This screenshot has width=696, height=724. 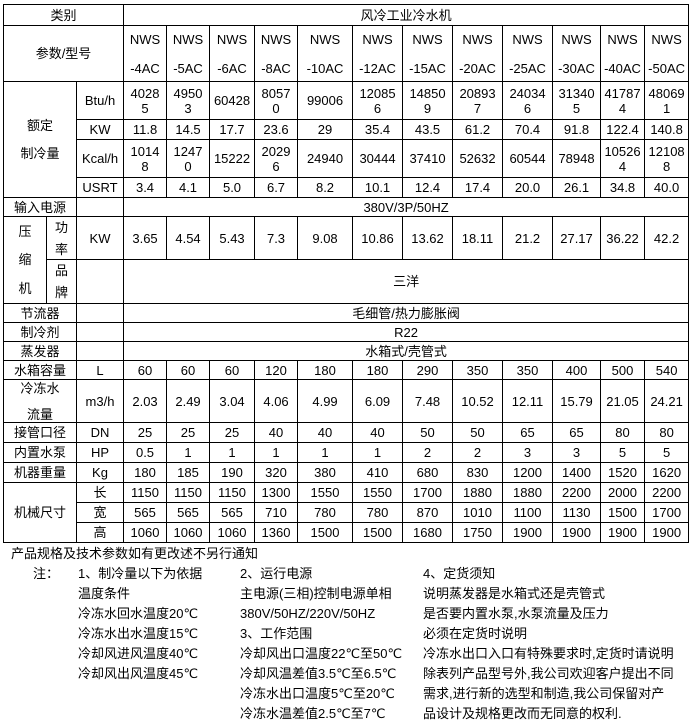 I want to click on spec-value-cell: 35.4, so click(x=378, y=129).